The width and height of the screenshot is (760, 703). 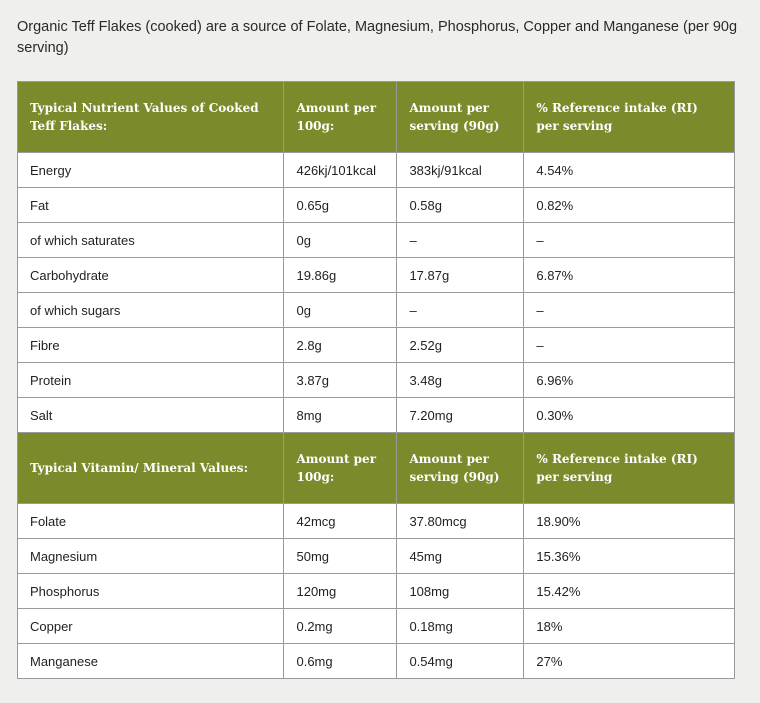 What do you see at coordinates (460, 275) in the screenshot?
I see `table-cell: 17.87g` at bounding box center [460, 275].